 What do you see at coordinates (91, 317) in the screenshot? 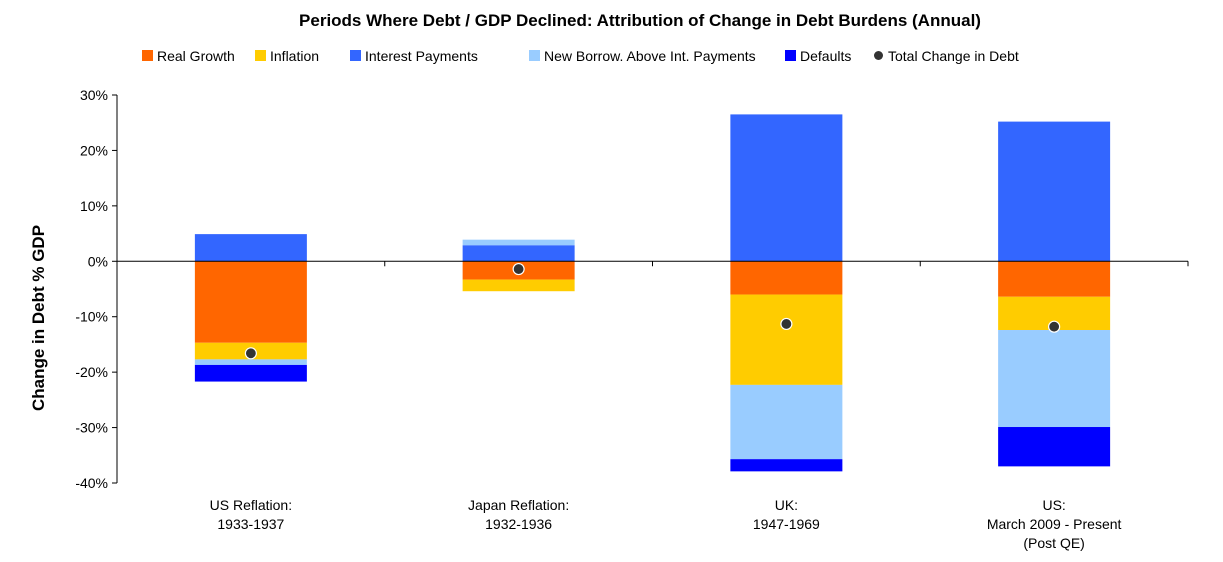
I see `y-tick-label: -10%` at bounding box center [91, 317].